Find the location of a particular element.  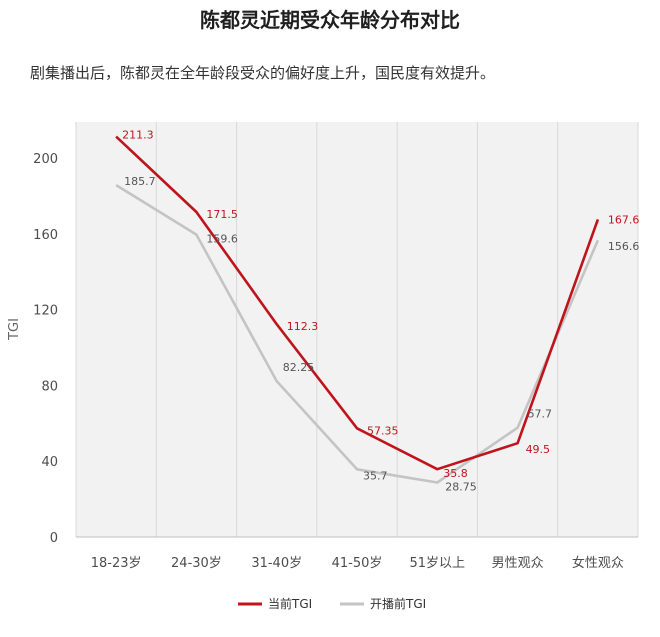

x-tick-label: 51岁以上 is located at coordinates (438, 563).